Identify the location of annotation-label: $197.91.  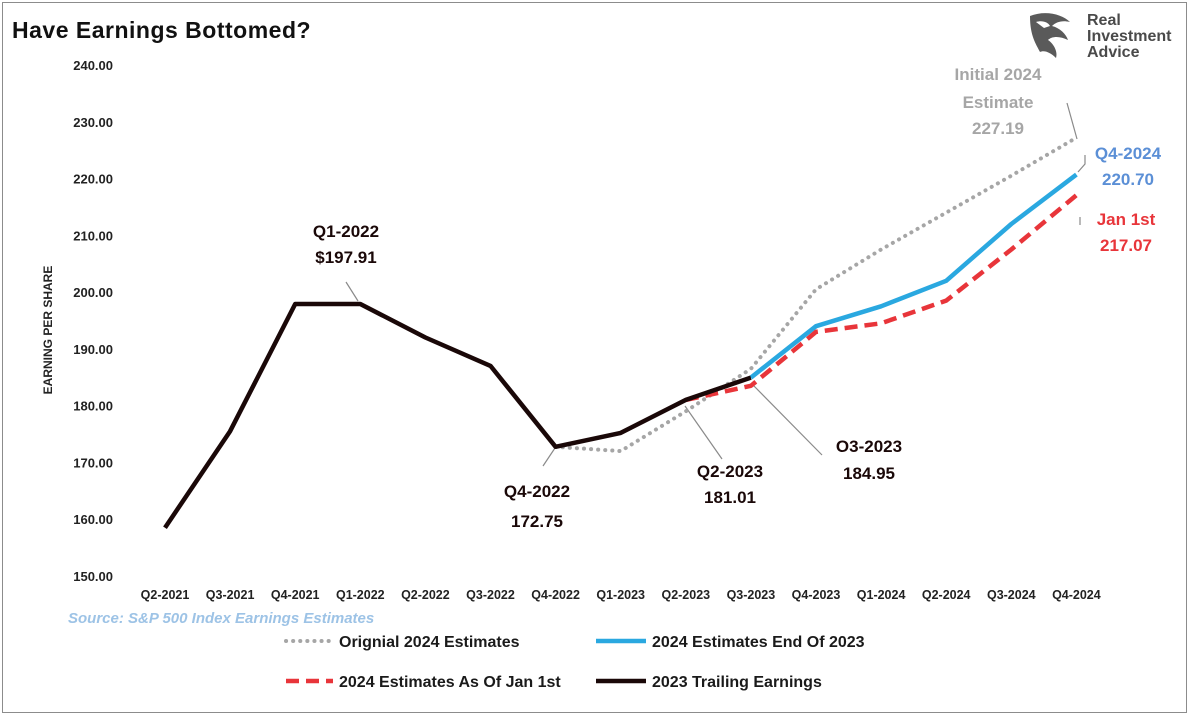
(345, 257).